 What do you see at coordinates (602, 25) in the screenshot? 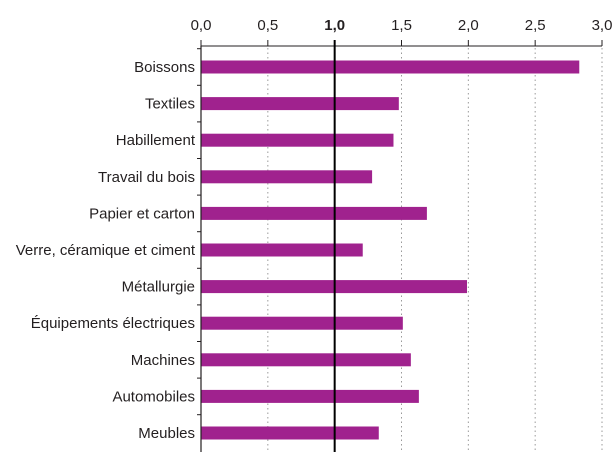
I see `x-tick-label: 3,0` at bounding box center [602, 25].